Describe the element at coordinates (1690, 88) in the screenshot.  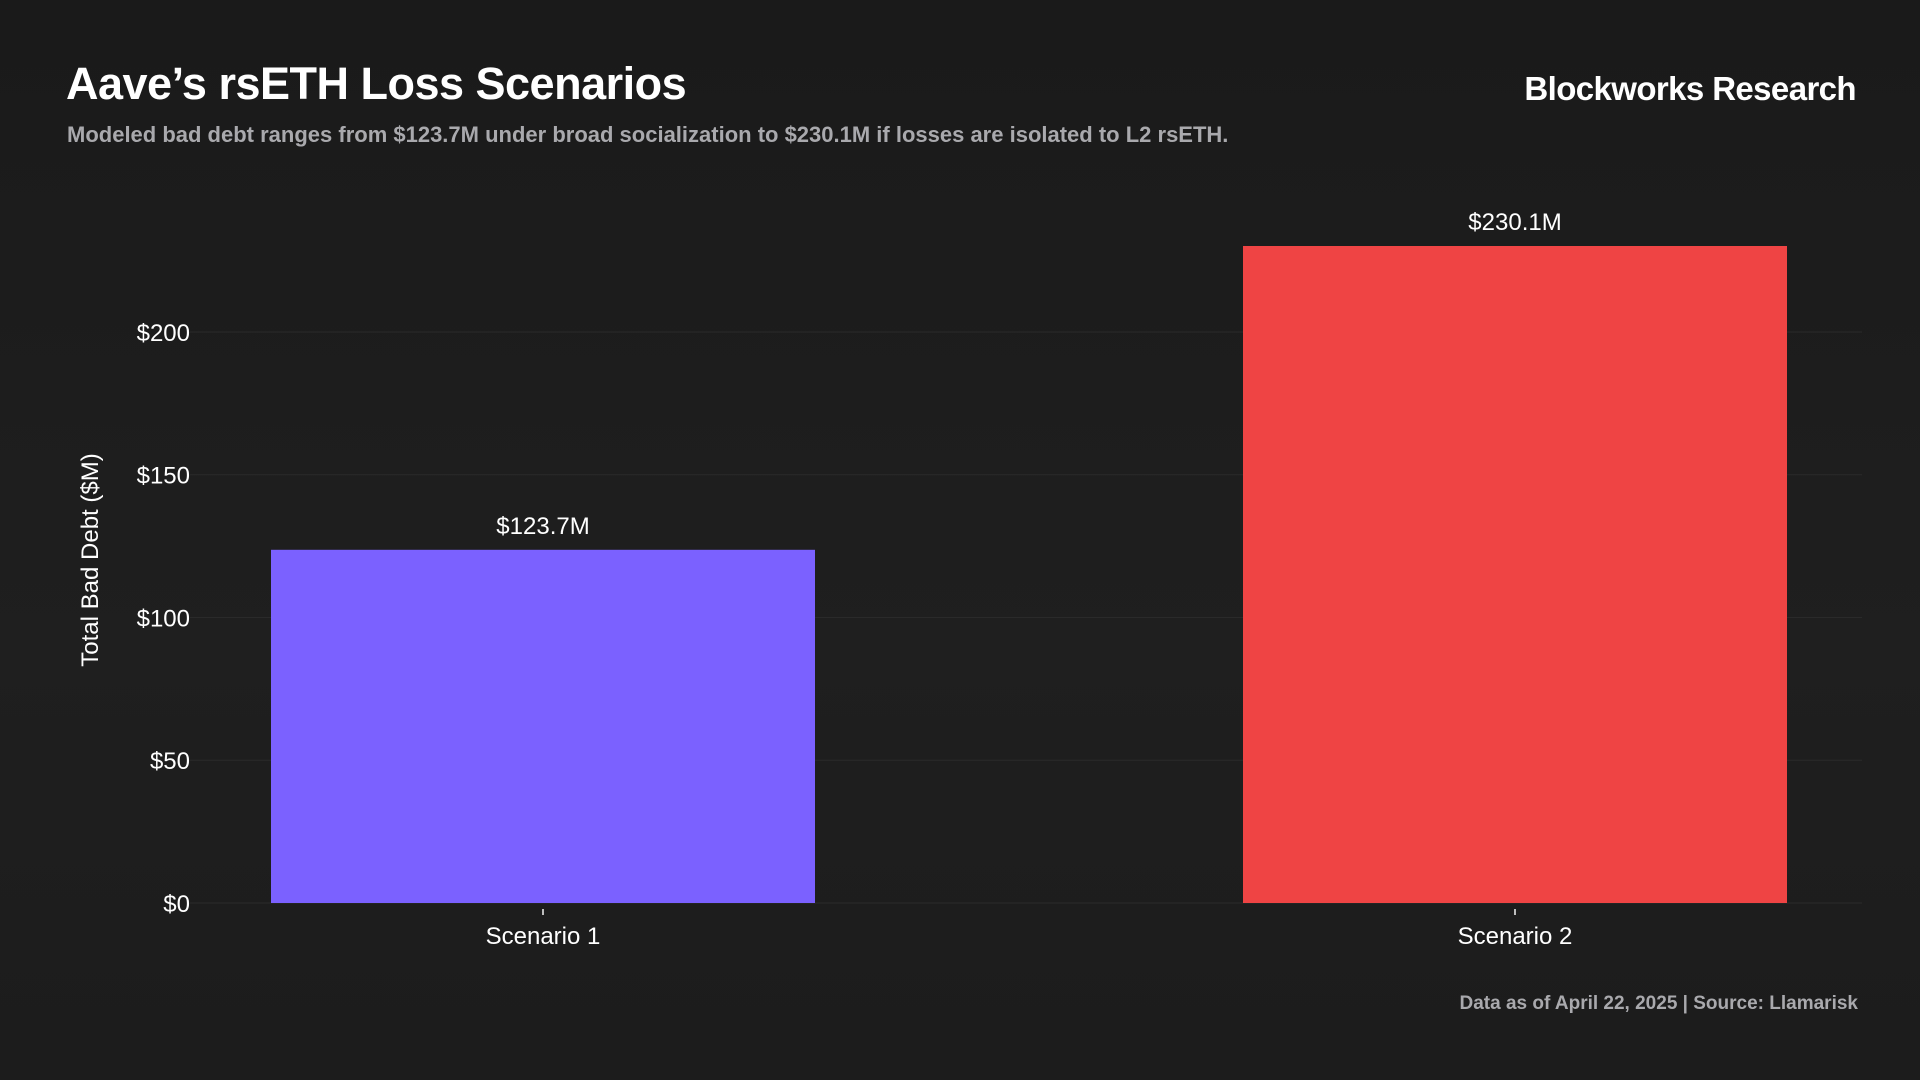
I see `brand-logo-text: Blockworks Research` at that location.